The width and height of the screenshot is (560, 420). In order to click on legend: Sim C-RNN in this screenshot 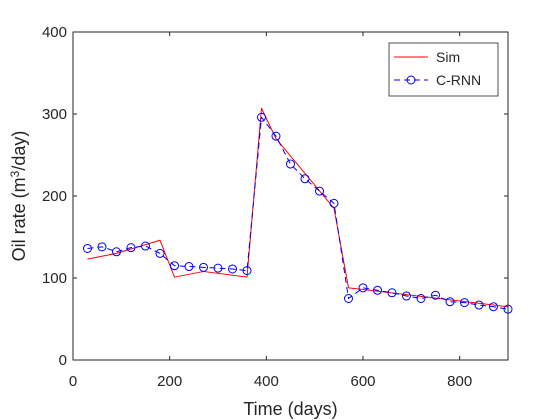, I will do `click(443, 69)`.